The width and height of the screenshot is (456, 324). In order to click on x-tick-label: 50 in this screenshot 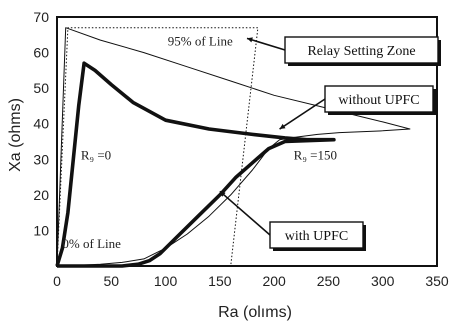, I will do `click(111, 281)`.